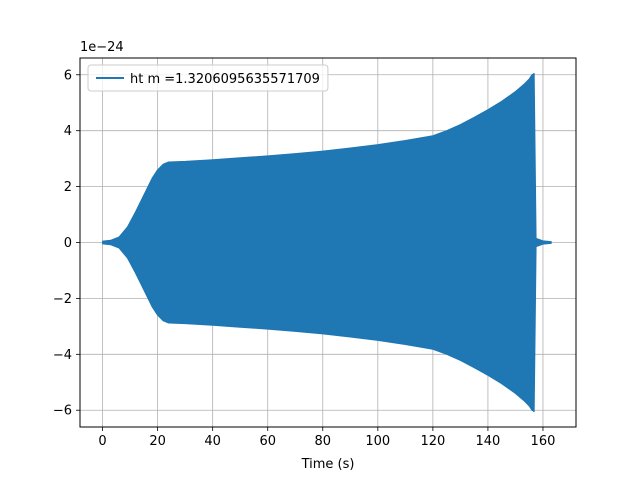  Describe the element at coordinates (62, 355) in the screenshot. I see `y-tick-label: −4` at that location.